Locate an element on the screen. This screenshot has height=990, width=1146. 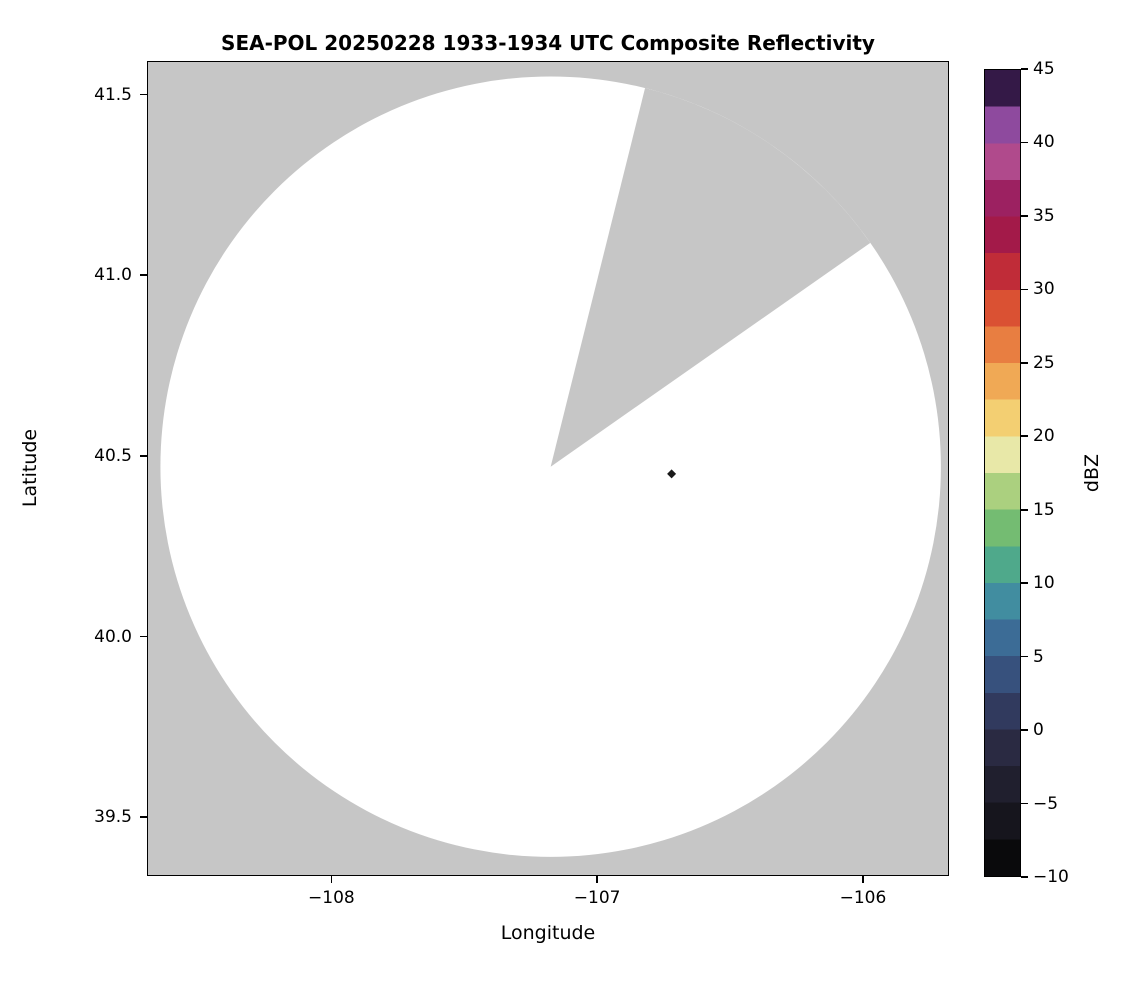
colorbar-tick-label: 10 is located at coordinates (1044, 583).